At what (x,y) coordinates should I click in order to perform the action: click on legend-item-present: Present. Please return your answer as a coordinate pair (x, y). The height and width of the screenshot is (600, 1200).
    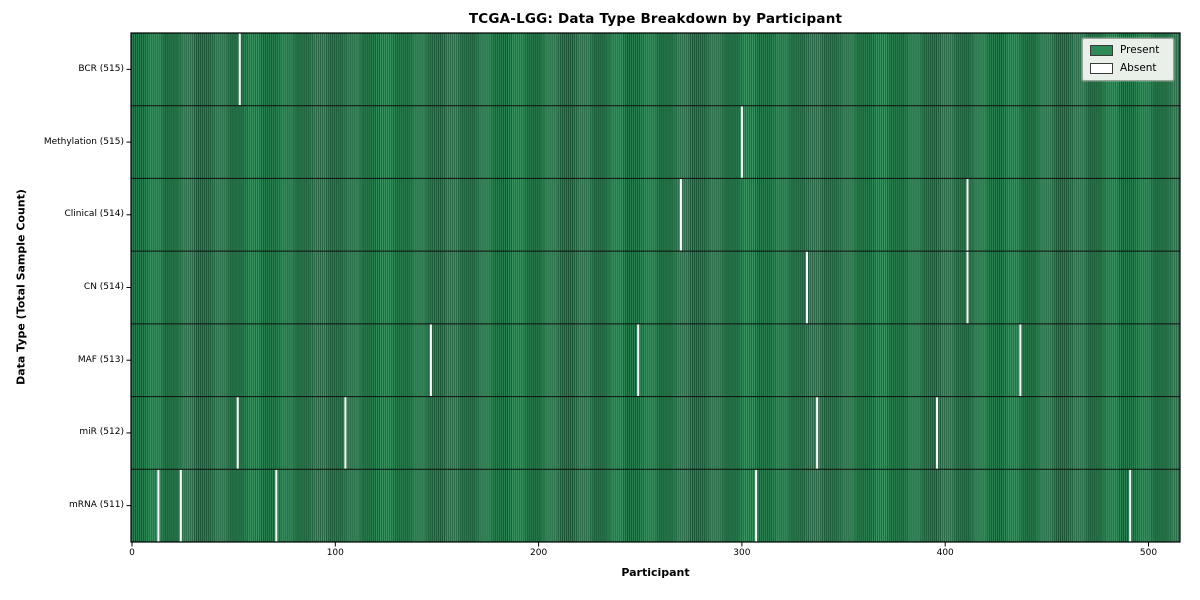
    Looking at the image, I should click on (1127, 50).